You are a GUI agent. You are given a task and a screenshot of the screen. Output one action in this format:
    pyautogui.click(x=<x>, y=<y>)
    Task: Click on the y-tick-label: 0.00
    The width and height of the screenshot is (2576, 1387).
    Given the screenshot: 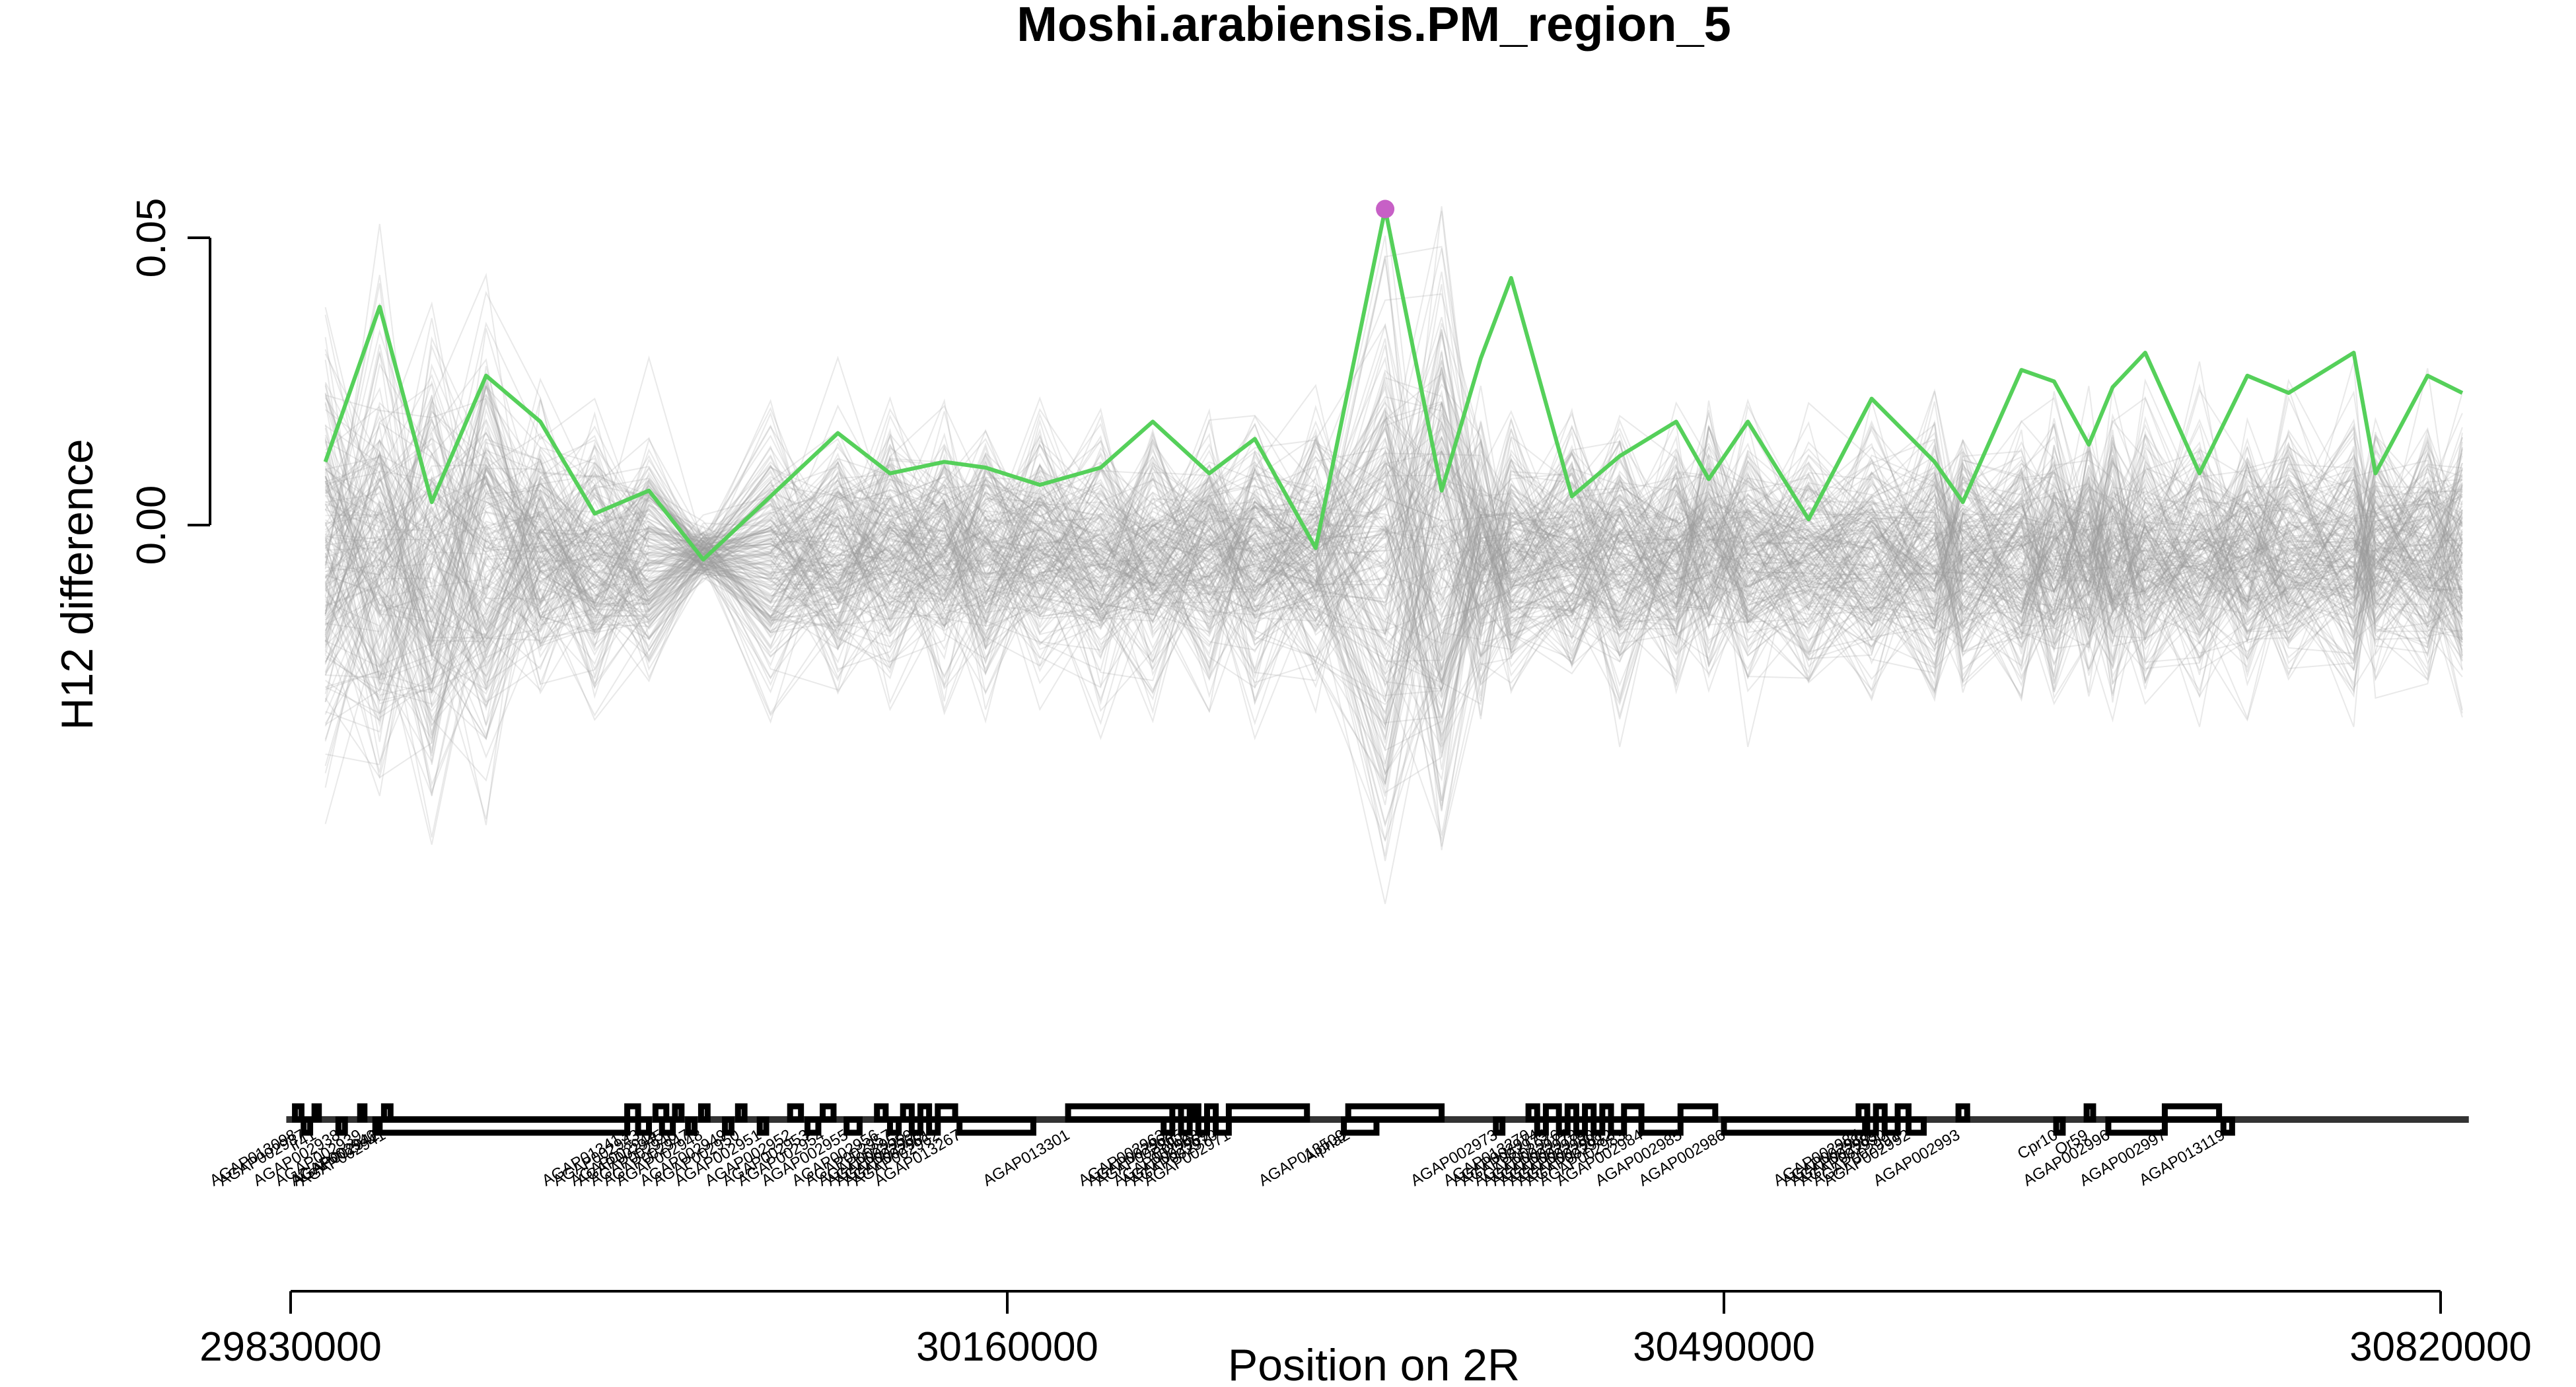 What is the action you would take?
    pyautogui.click(x=151, y=525)
    